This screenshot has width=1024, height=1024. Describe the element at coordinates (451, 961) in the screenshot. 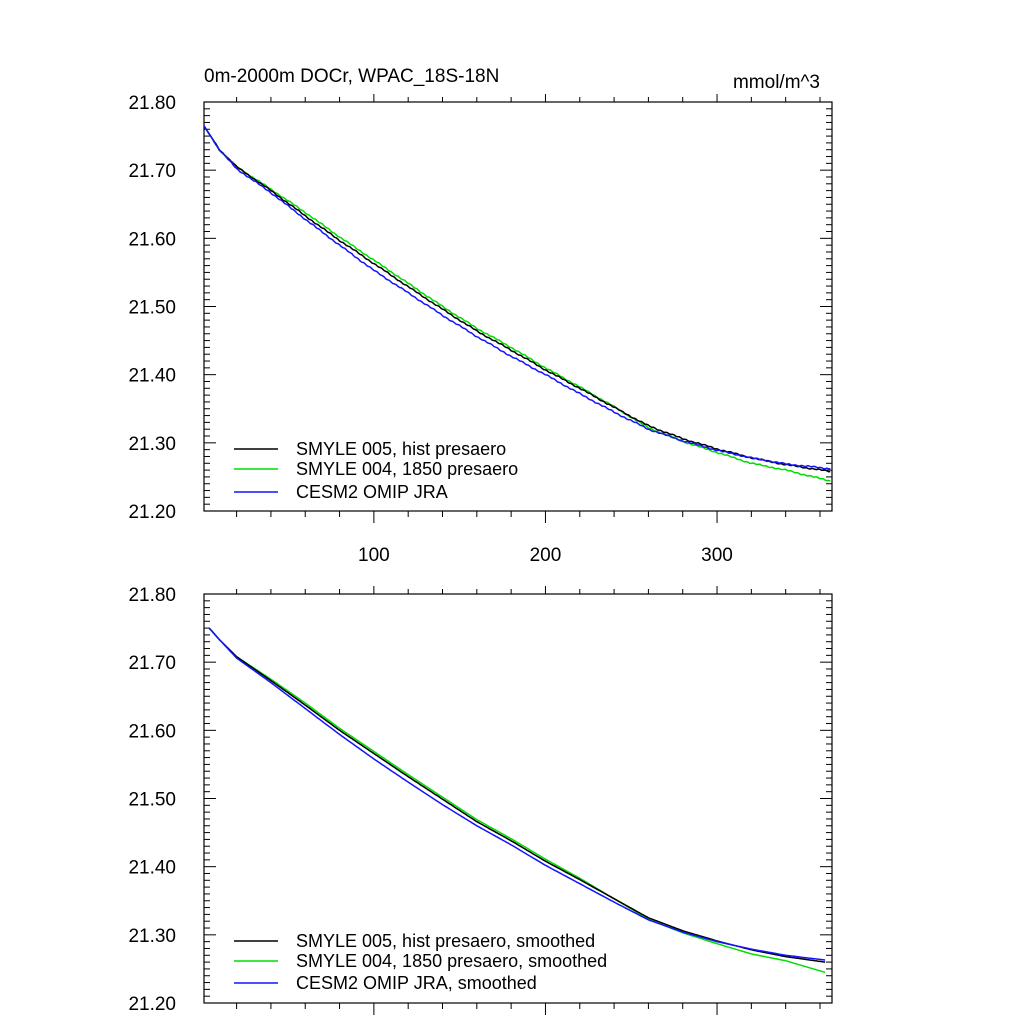

I see `legend-label-2: SMYLE 004, 1850 presaero, smoothed` at that location.